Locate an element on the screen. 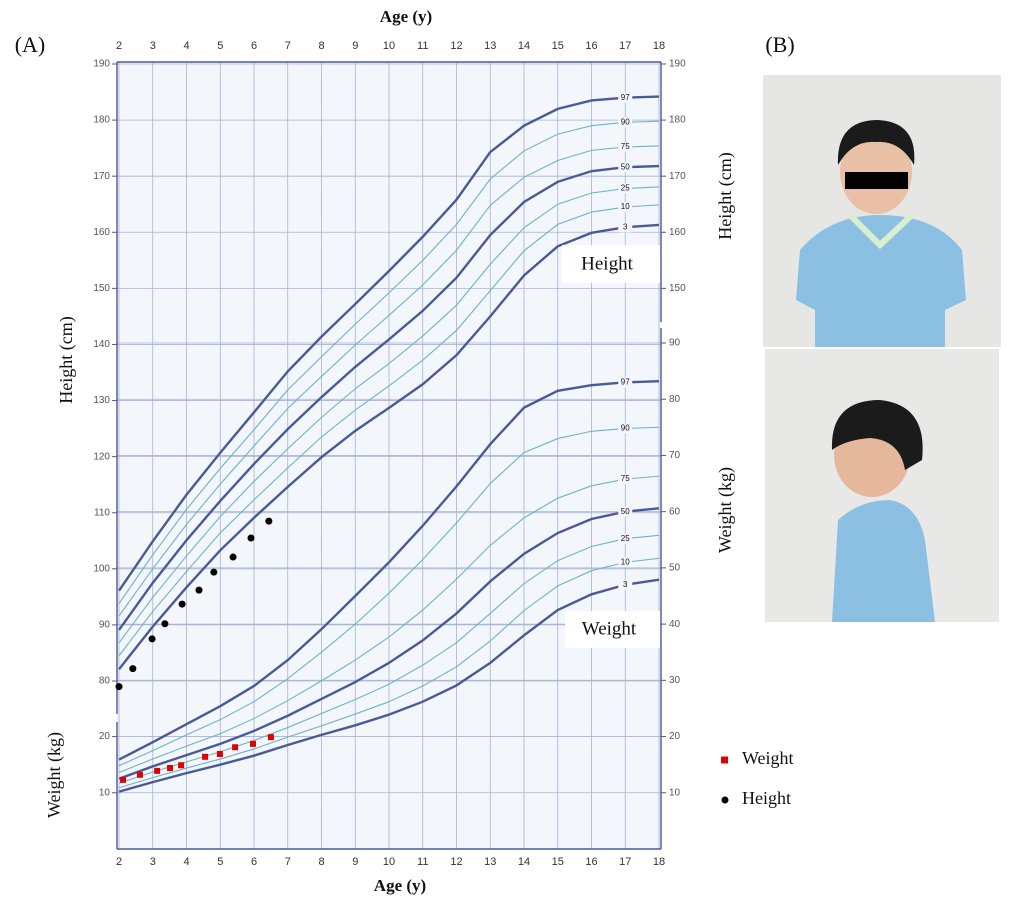 This screenshot has height=908, width=1012. x-tick-label: 2 is located at coordinates (119, 46).